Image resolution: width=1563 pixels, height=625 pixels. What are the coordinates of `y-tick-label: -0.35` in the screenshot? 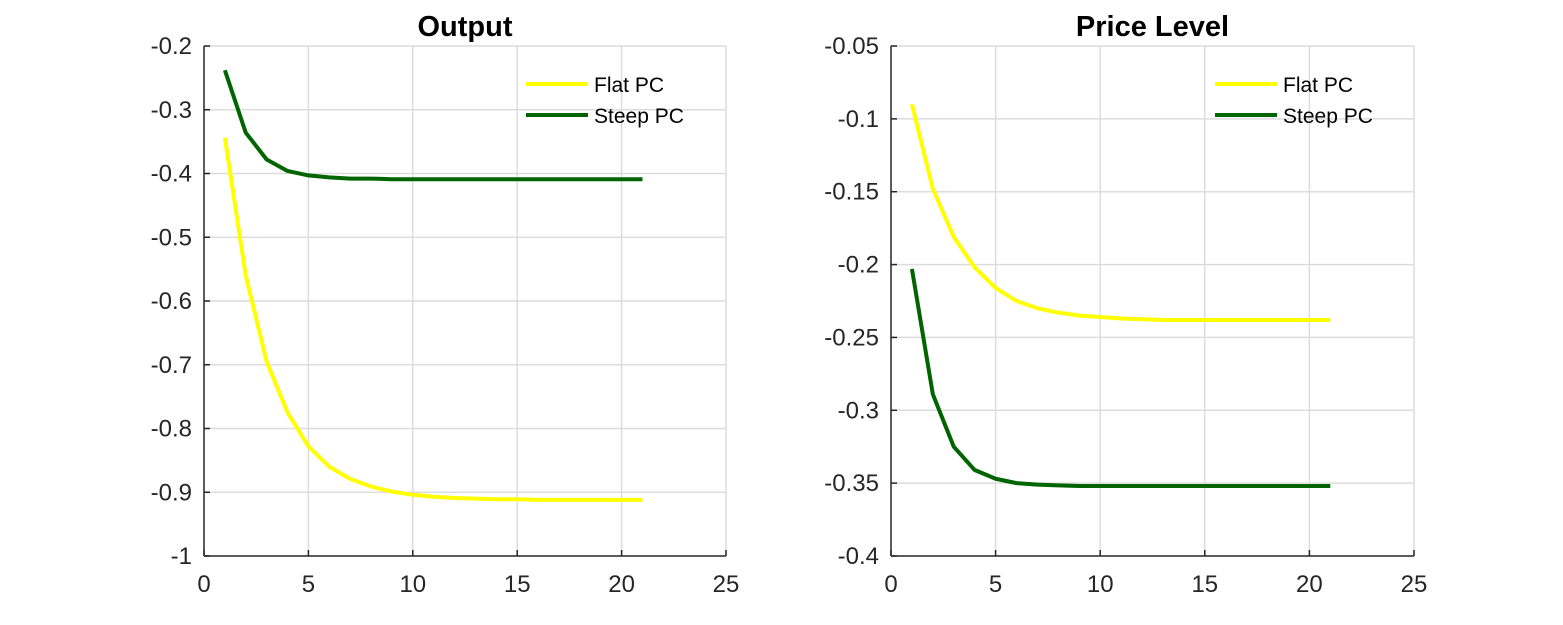 It's located at (851, 483).